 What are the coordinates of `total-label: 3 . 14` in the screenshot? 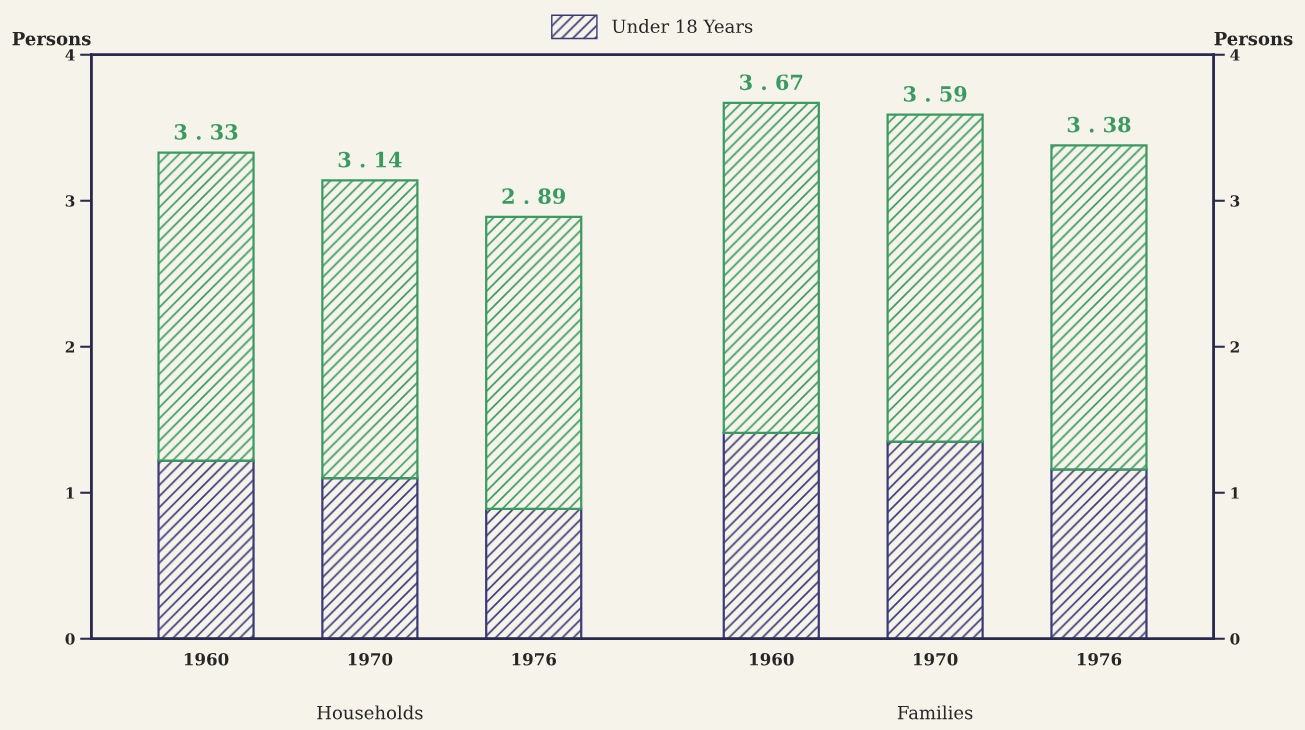 It's located at (370, 159).